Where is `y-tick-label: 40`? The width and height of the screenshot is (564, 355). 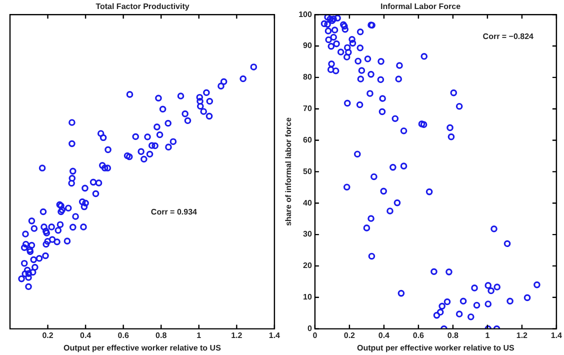 y-tick-label: 40 is located at coordinates (307, 203).